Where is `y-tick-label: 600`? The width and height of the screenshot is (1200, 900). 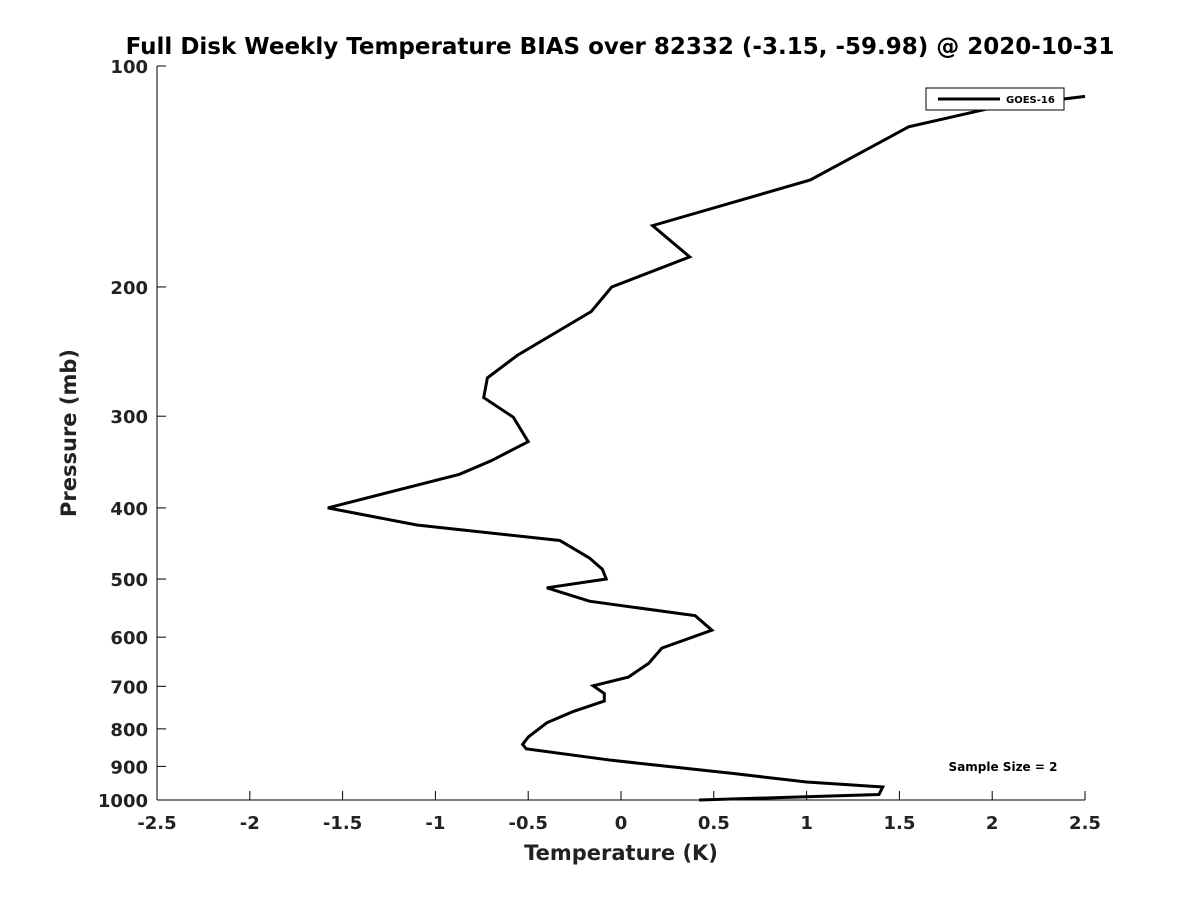
y-tick-label: 600 is located at coordinates (129, 638).